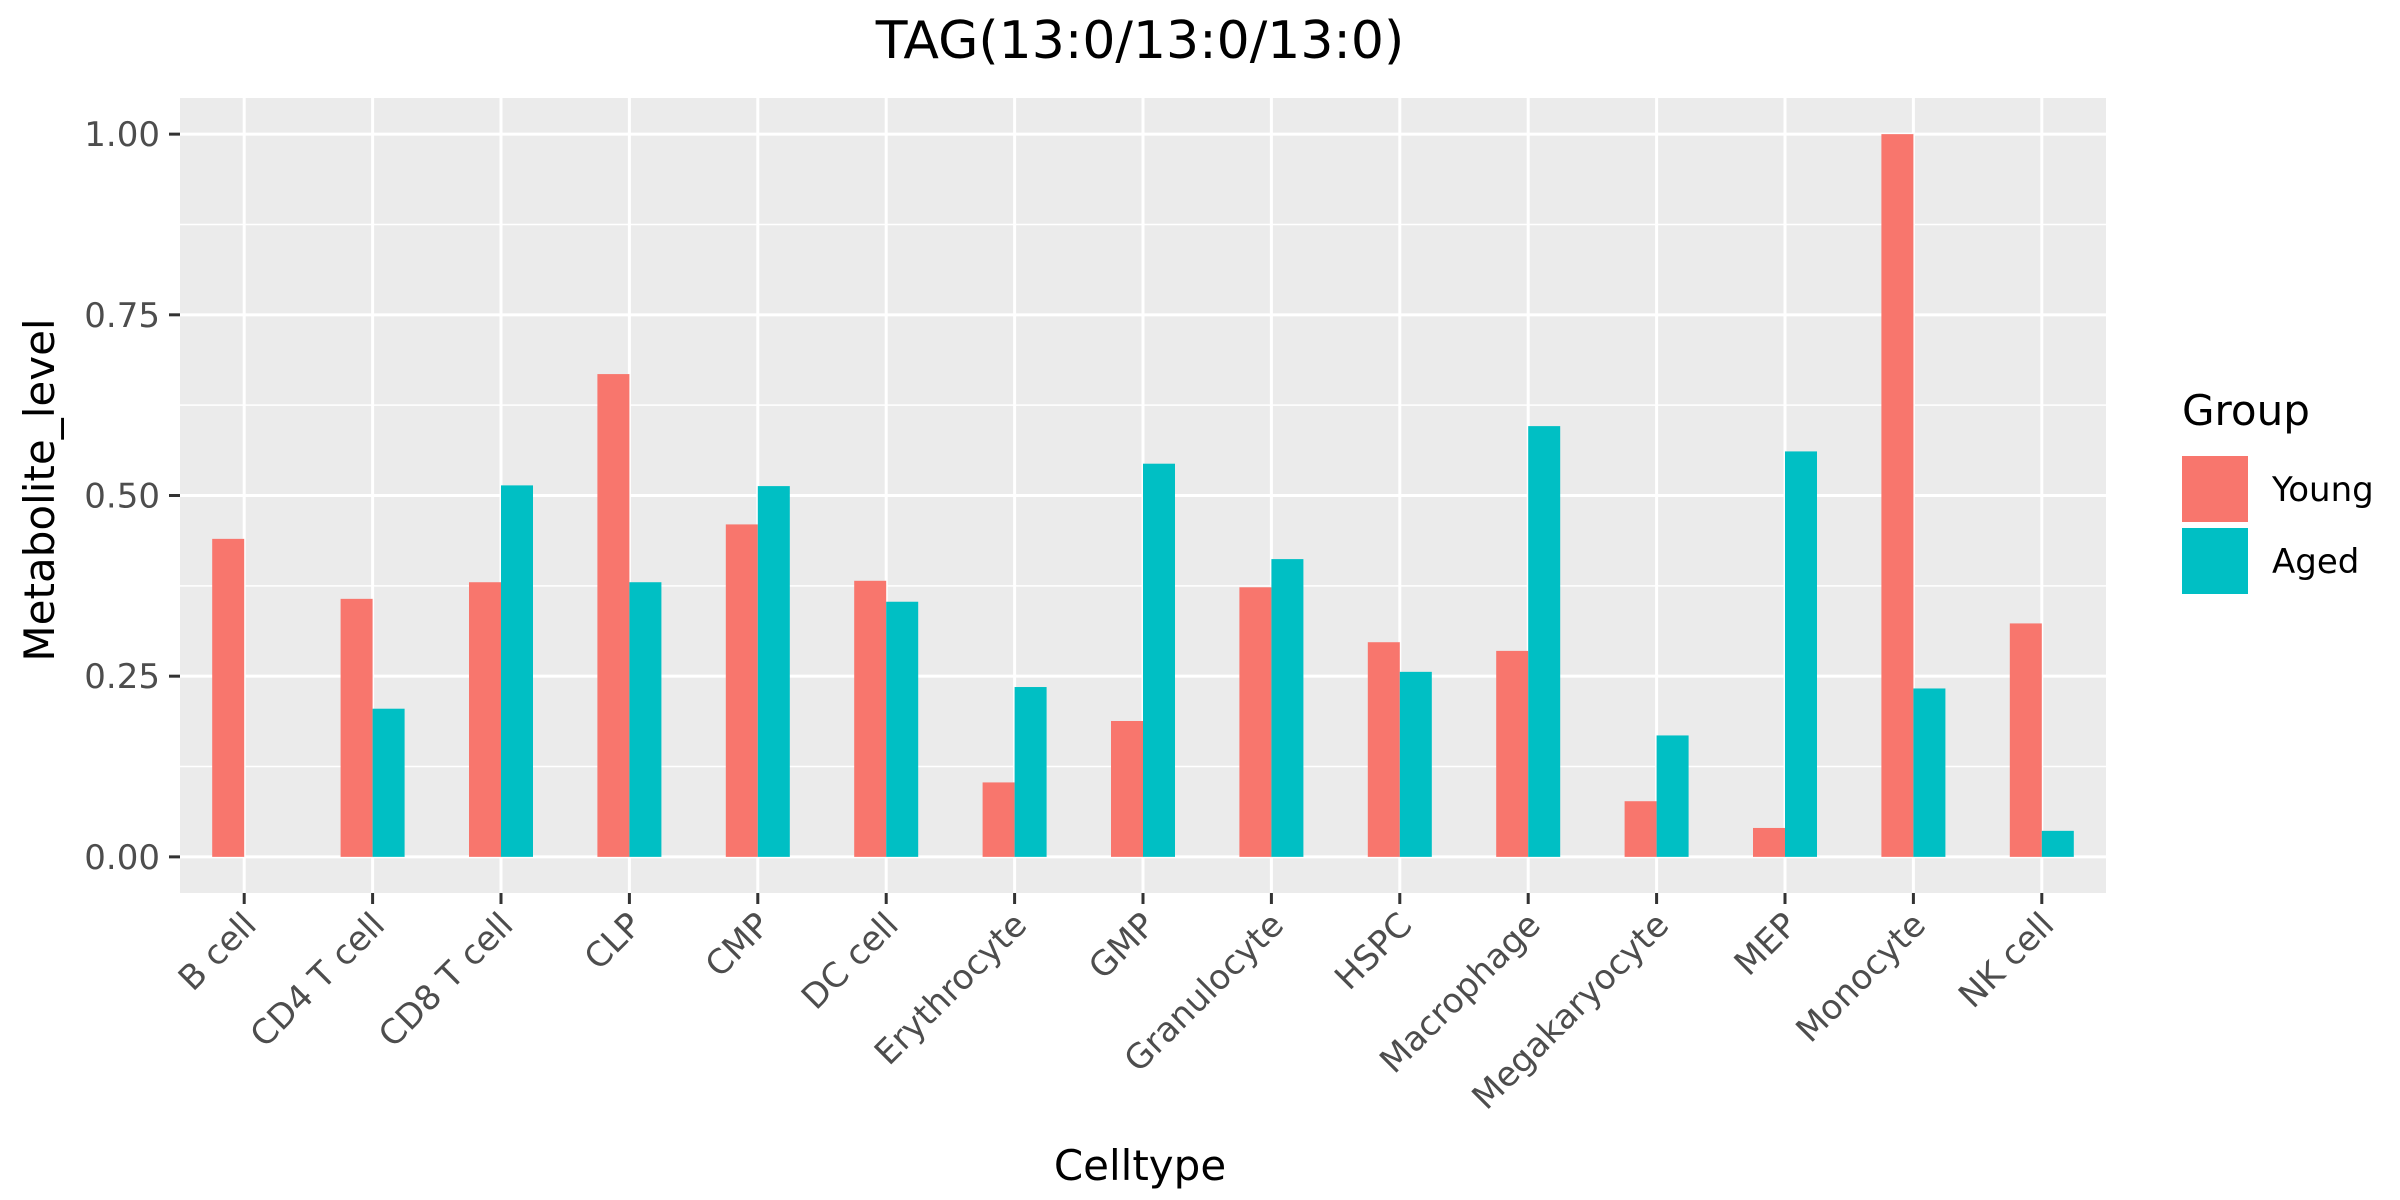 The height and width of the screenshot is (1200, 2400). Describe the element at coordinates (122, 497) in the screenshot. I see `y-tick-label: 0.50` at that location.